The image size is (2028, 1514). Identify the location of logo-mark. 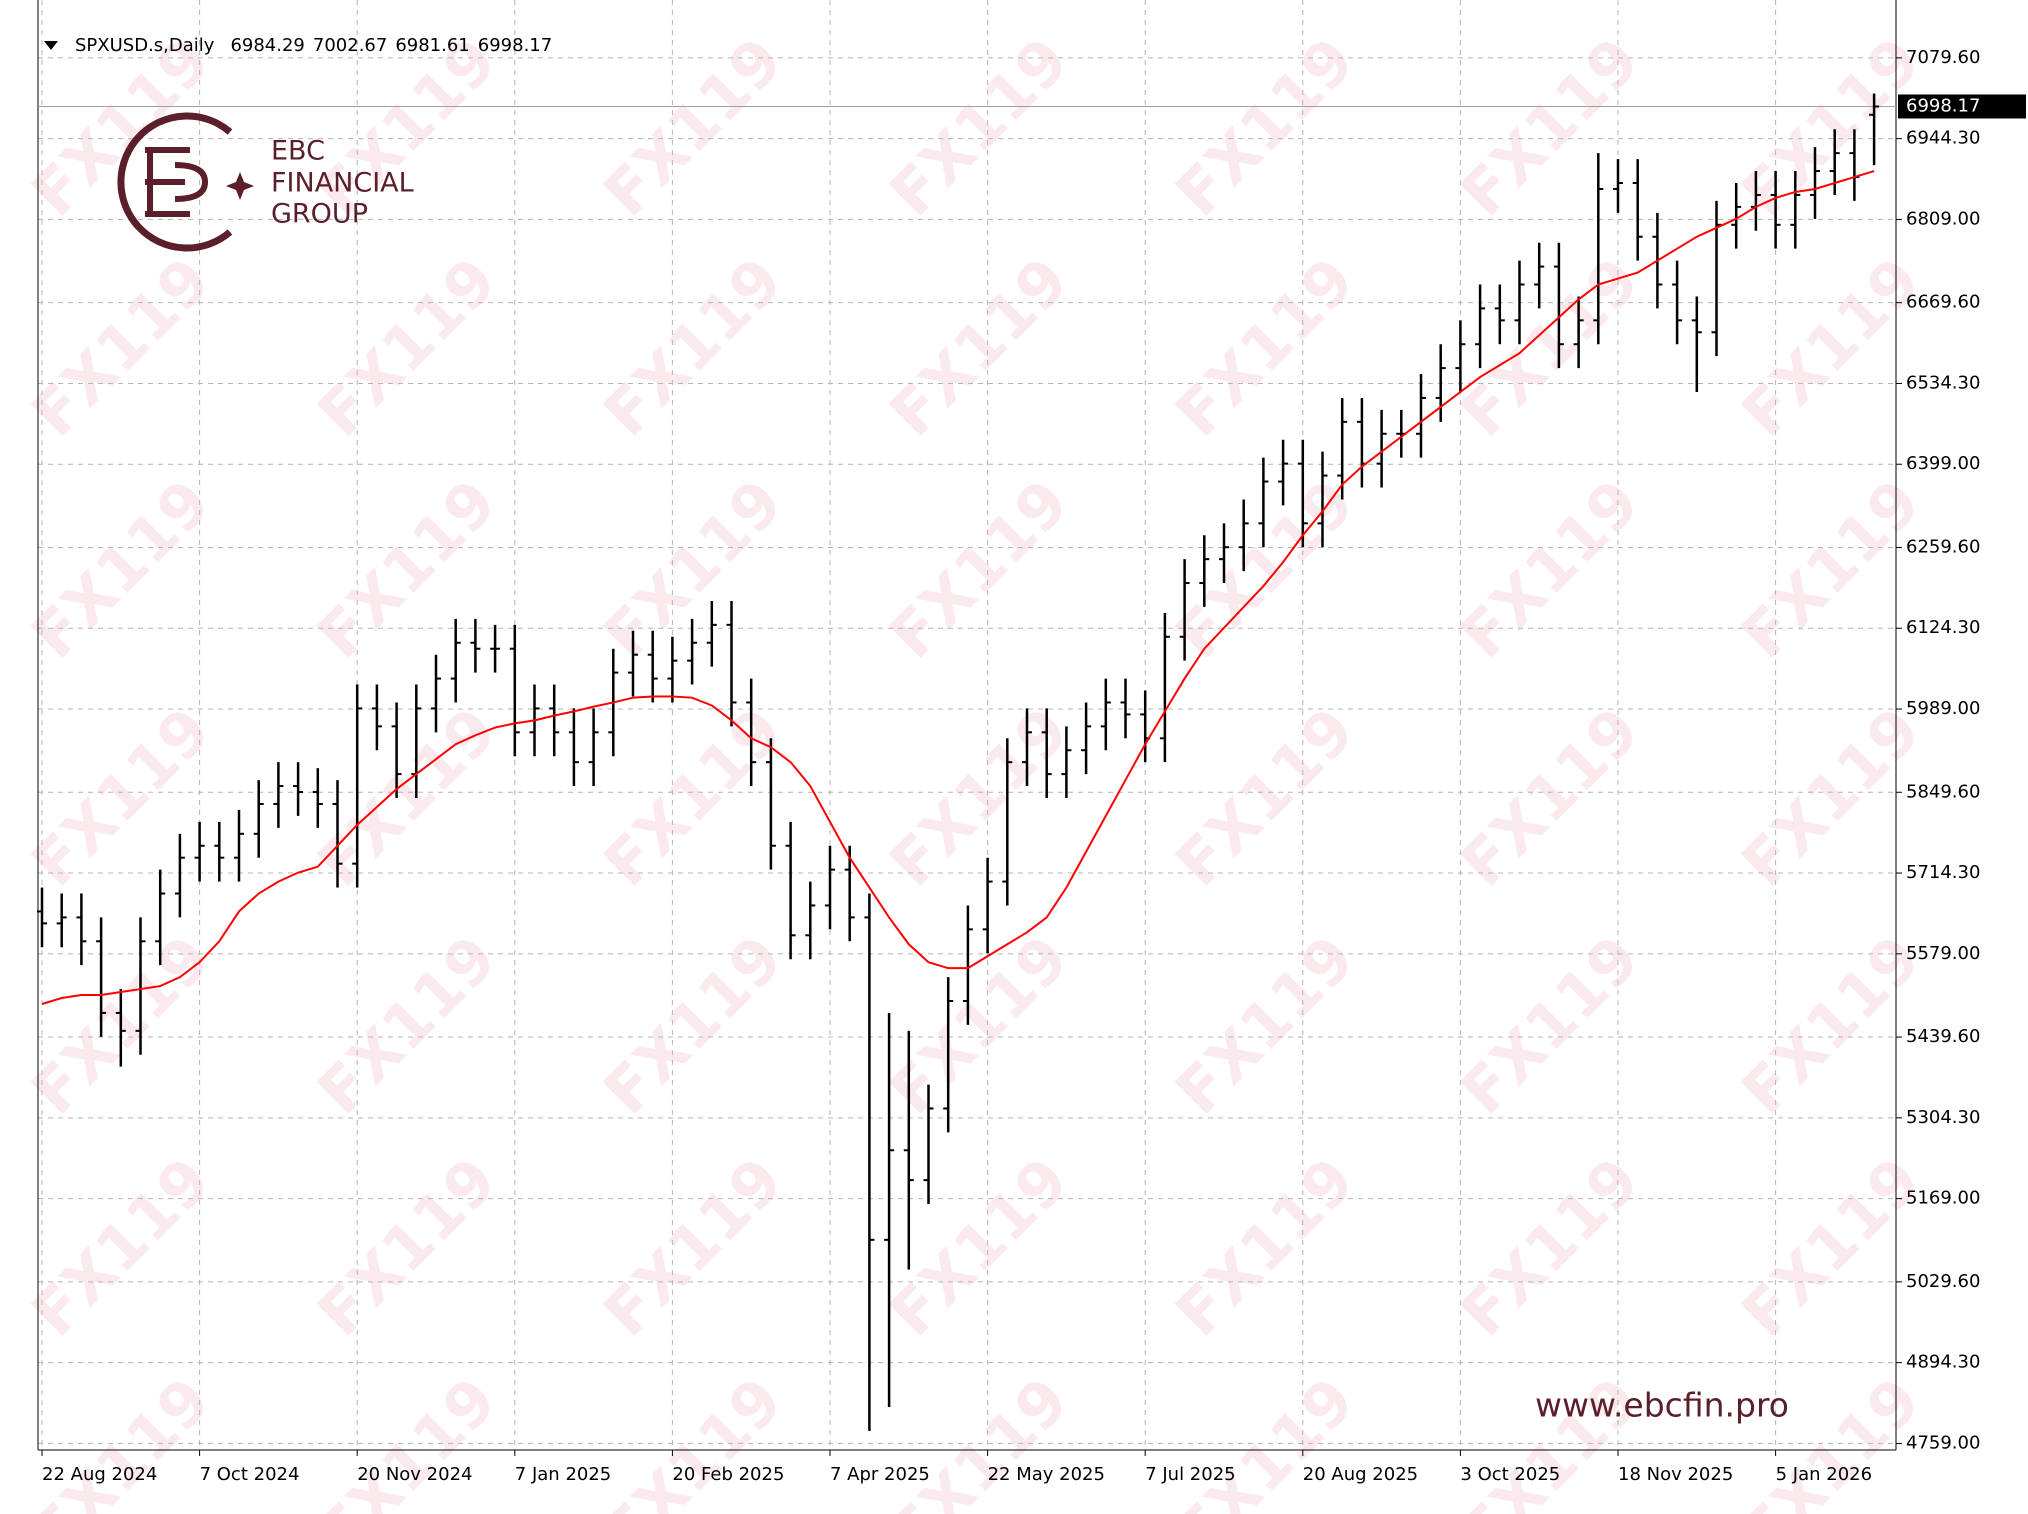
(177, 182).